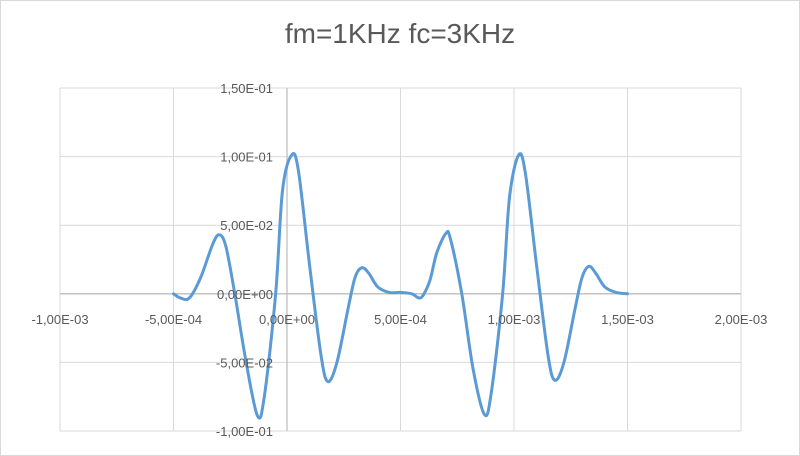 This screenshot has width=800, height=456. I want to click on y-tick-label: -1,00E-01, so click(244, 431).